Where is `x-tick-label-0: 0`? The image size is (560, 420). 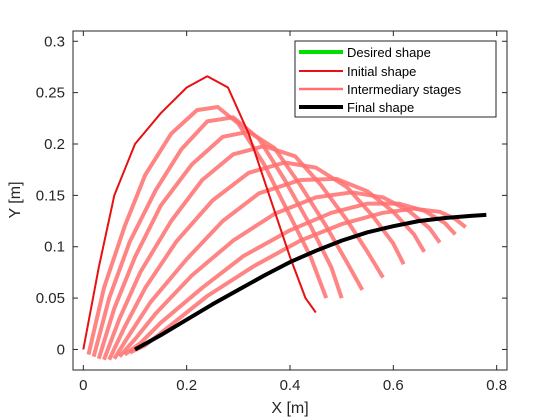
x-tick-label-0: 0 is located at coordinates (83, 385).